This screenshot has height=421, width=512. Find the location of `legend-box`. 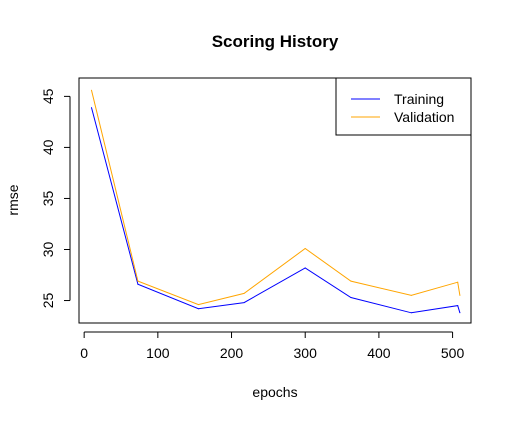

legend-box is located at coordinates (403, 106).